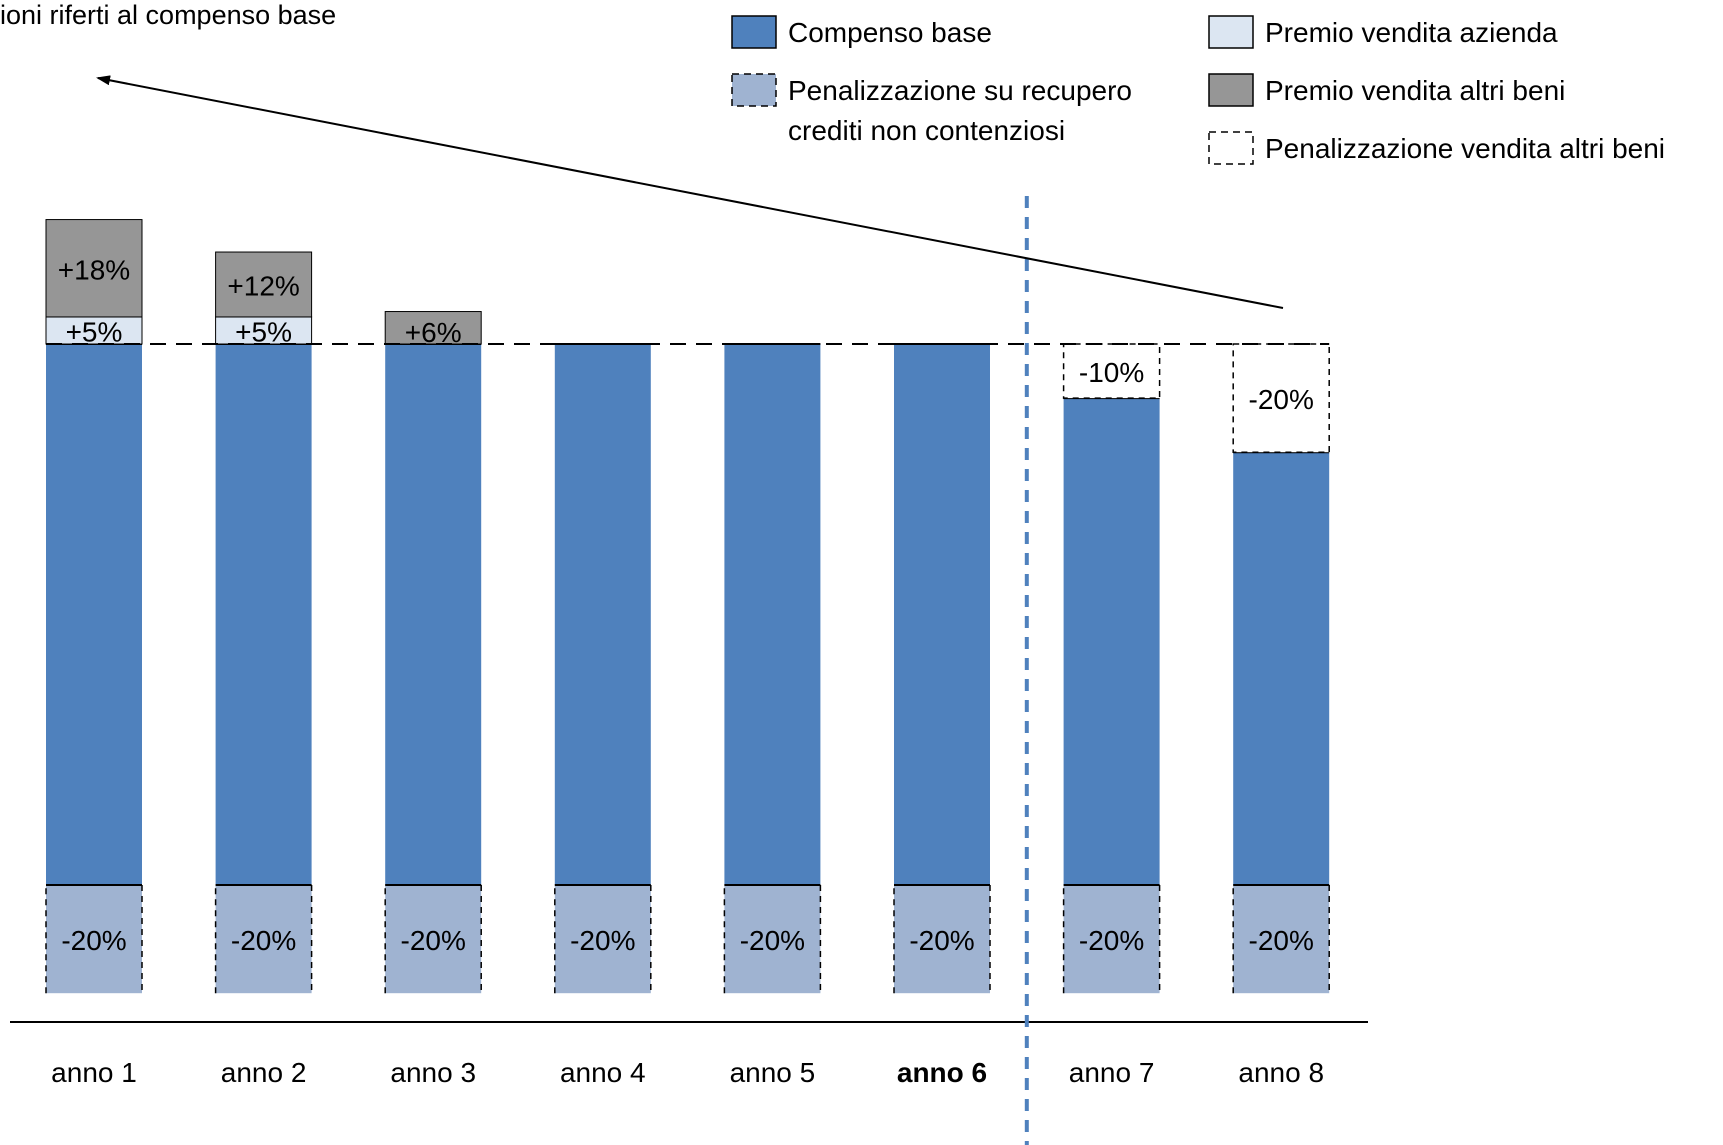  I want to click on legend-label: Premio vendita altri beni, so click(1415, 90).